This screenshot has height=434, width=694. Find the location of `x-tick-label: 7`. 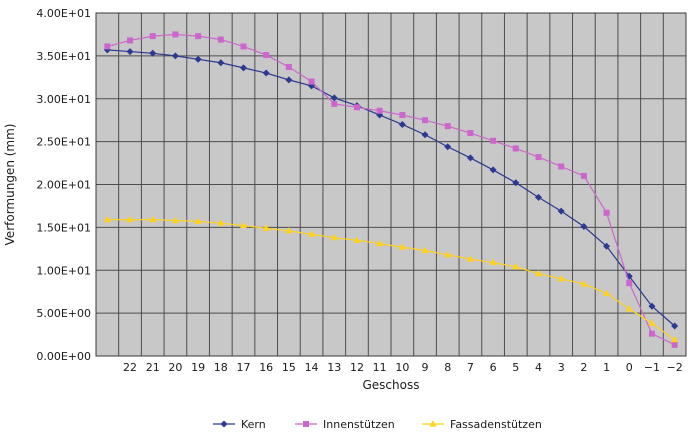

x-tick-label: 7 is located at coordinates (470, 367).